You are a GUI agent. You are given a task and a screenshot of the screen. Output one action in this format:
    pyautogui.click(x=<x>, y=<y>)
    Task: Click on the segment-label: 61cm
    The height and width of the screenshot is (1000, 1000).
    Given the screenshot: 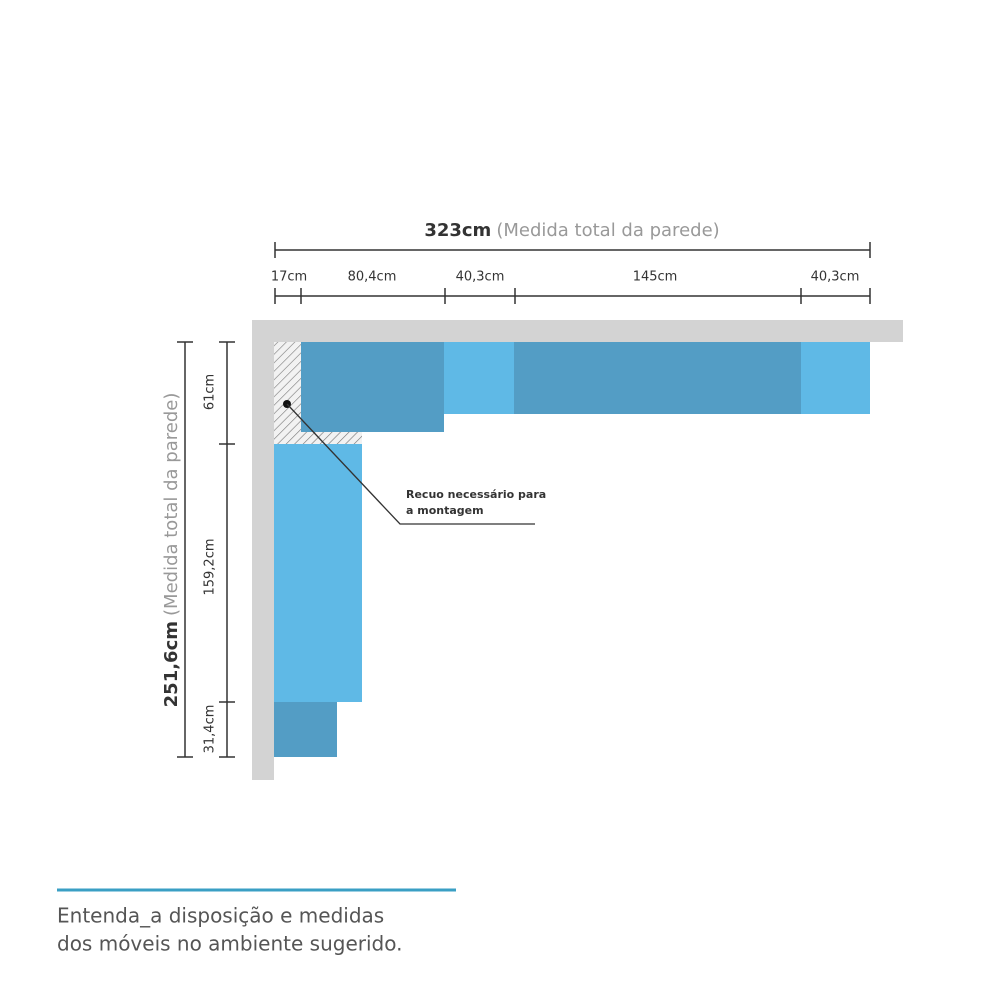 What is the action you would take?
    pyautogui.click(x=210, y=392)
    